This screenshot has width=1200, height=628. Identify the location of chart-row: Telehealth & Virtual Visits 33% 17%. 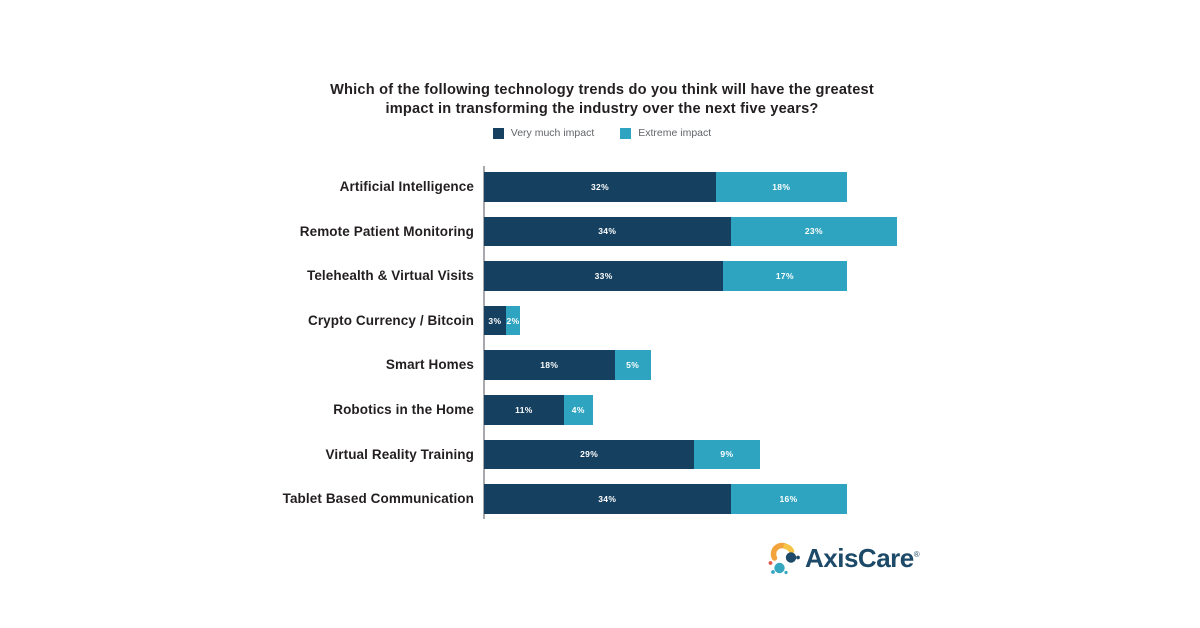
(600, 276).